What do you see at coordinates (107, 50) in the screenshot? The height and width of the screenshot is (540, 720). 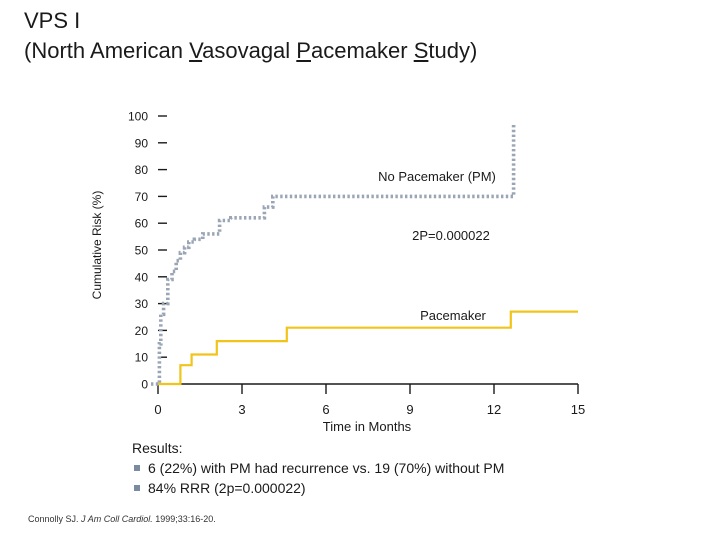 I see `title-segment-0: (North American` at bounding box center [107, 50].